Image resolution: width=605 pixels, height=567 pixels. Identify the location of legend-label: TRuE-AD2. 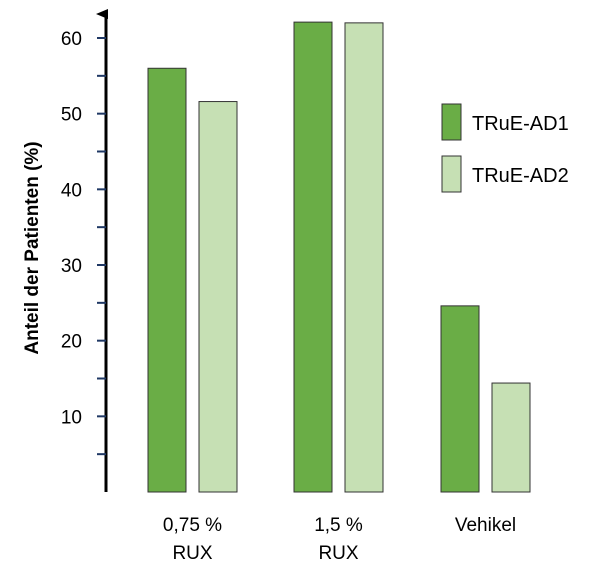
(520, 176).